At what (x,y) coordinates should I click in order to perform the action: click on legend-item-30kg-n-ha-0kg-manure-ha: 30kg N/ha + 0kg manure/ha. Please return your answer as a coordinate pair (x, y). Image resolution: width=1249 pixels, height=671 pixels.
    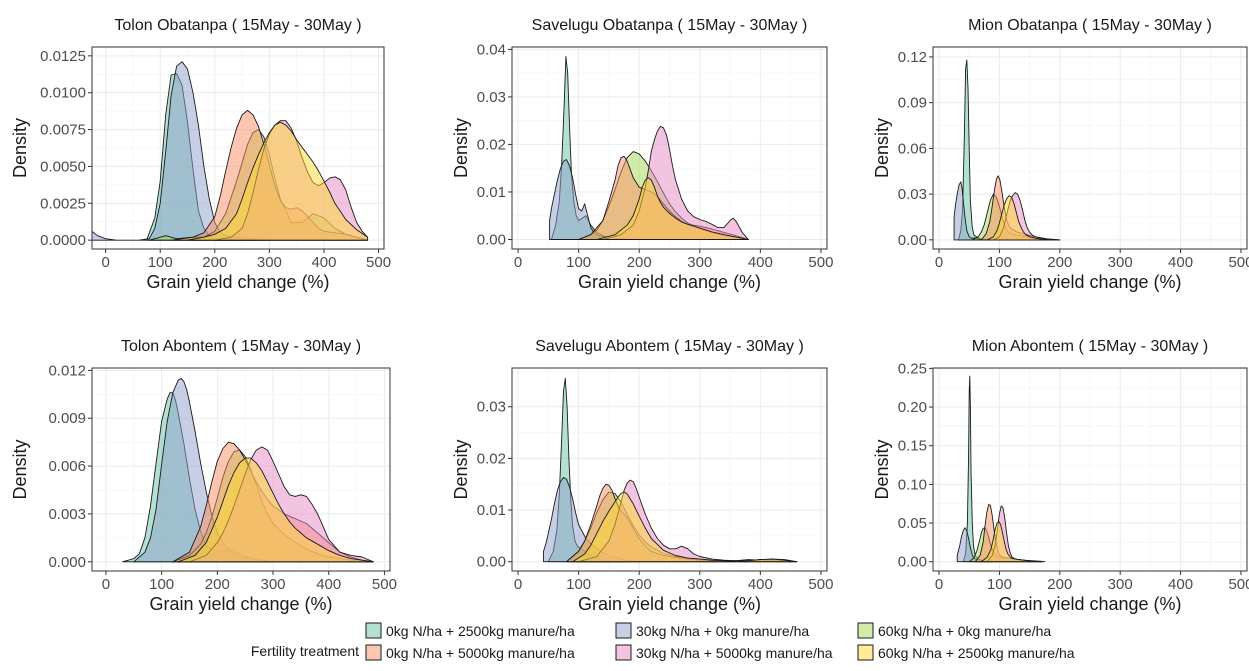
    Looking at the image, I should click on (712, 630).